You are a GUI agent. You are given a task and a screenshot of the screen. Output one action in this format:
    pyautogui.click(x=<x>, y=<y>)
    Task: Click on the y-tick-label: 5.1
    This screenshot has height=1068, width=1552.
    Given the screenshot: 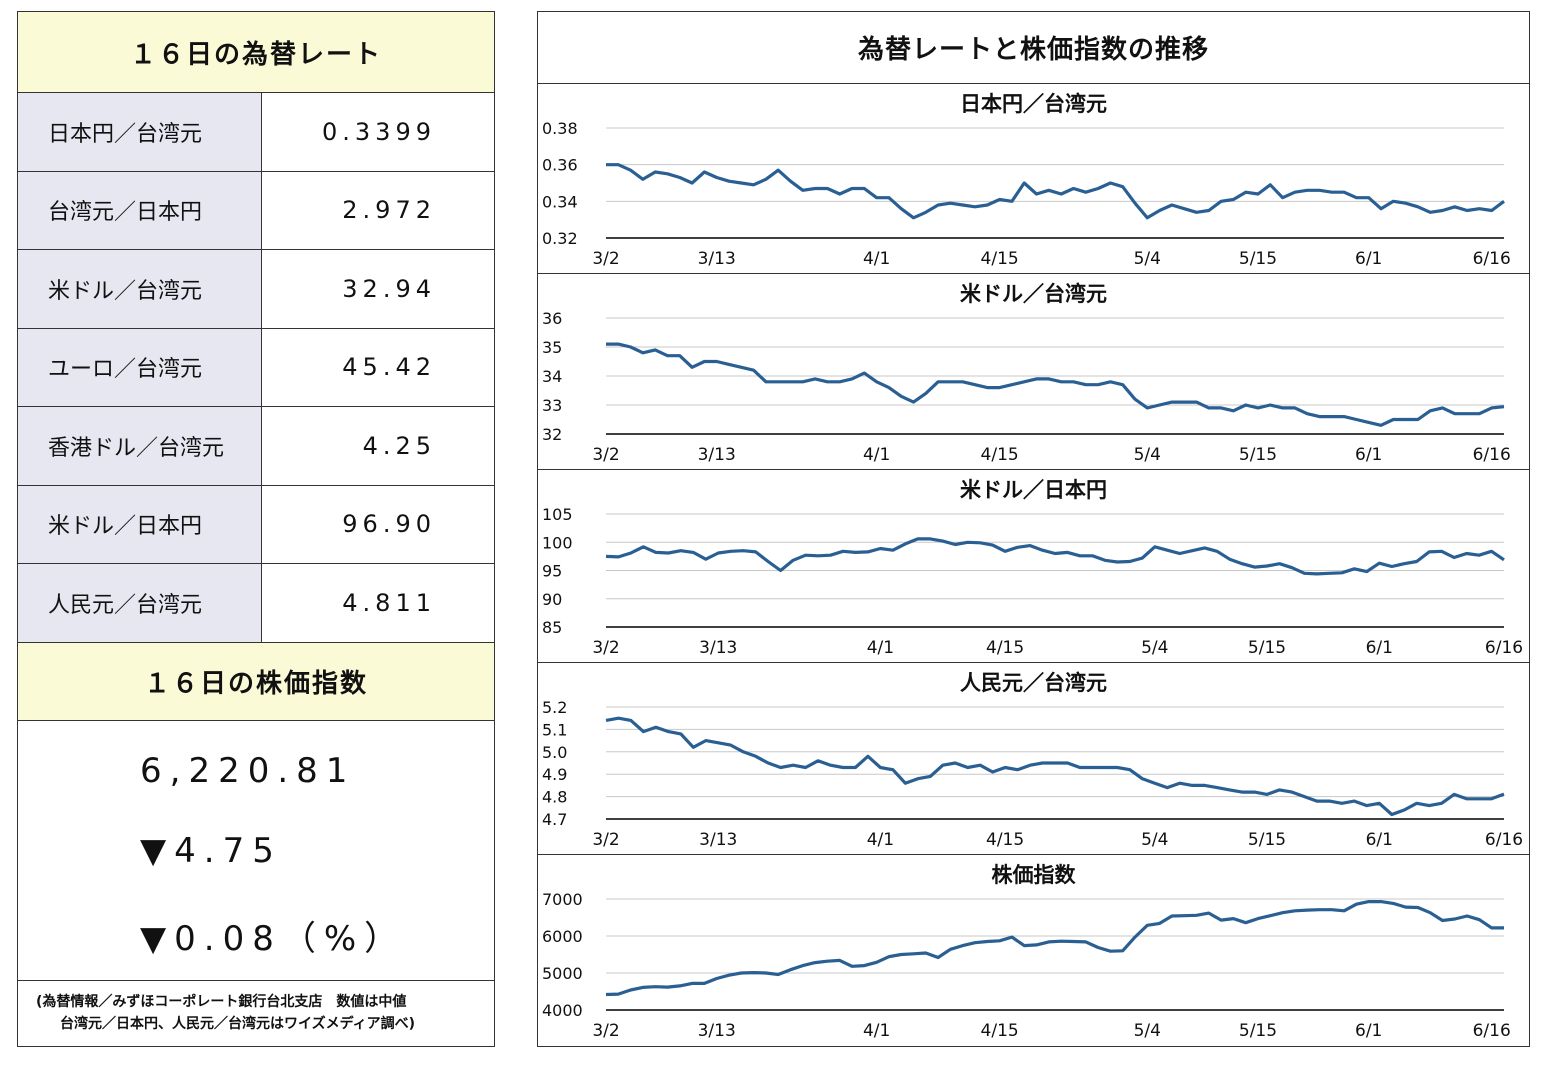 What is the action you would take?
    pyautogui.click(x=554, y=729)
    